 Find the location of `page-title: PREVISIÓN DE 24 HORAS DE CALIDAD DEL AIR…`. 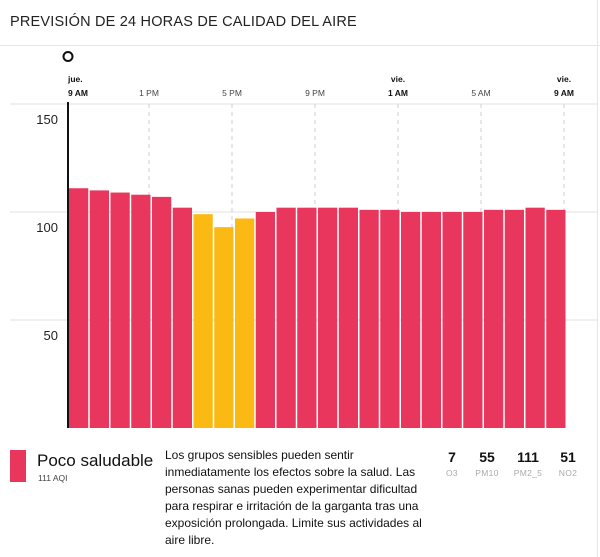

page-title: PREVISIÓN DE 24 HORAS DE CALIDAD DEL AIR… is located at coordinates (183, 22).